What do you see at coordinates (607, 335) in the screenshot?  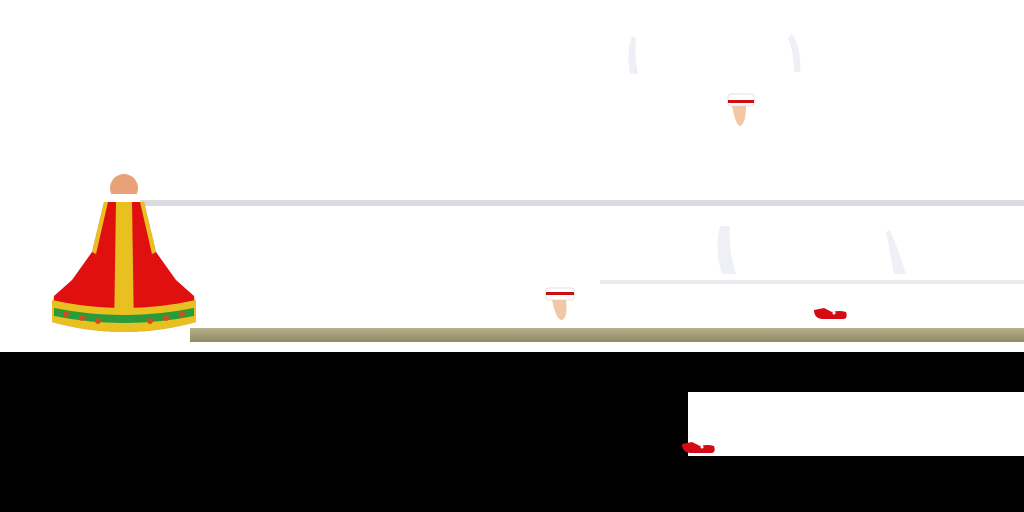 I see `ground-strip` at bounding box center [607, 335].